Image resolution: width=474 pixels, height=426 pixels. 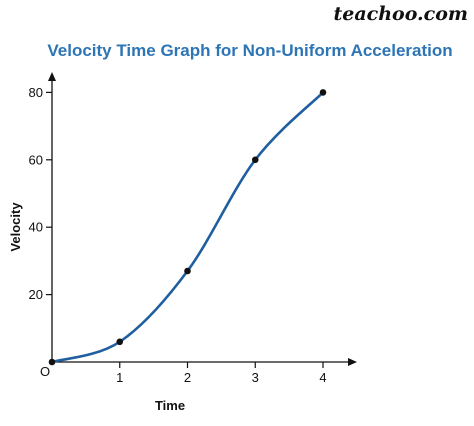 What do you see at coordinates (36, 92) in the screenshot?
I see `y-tick-label: 80` at bounding box center [36, 92].